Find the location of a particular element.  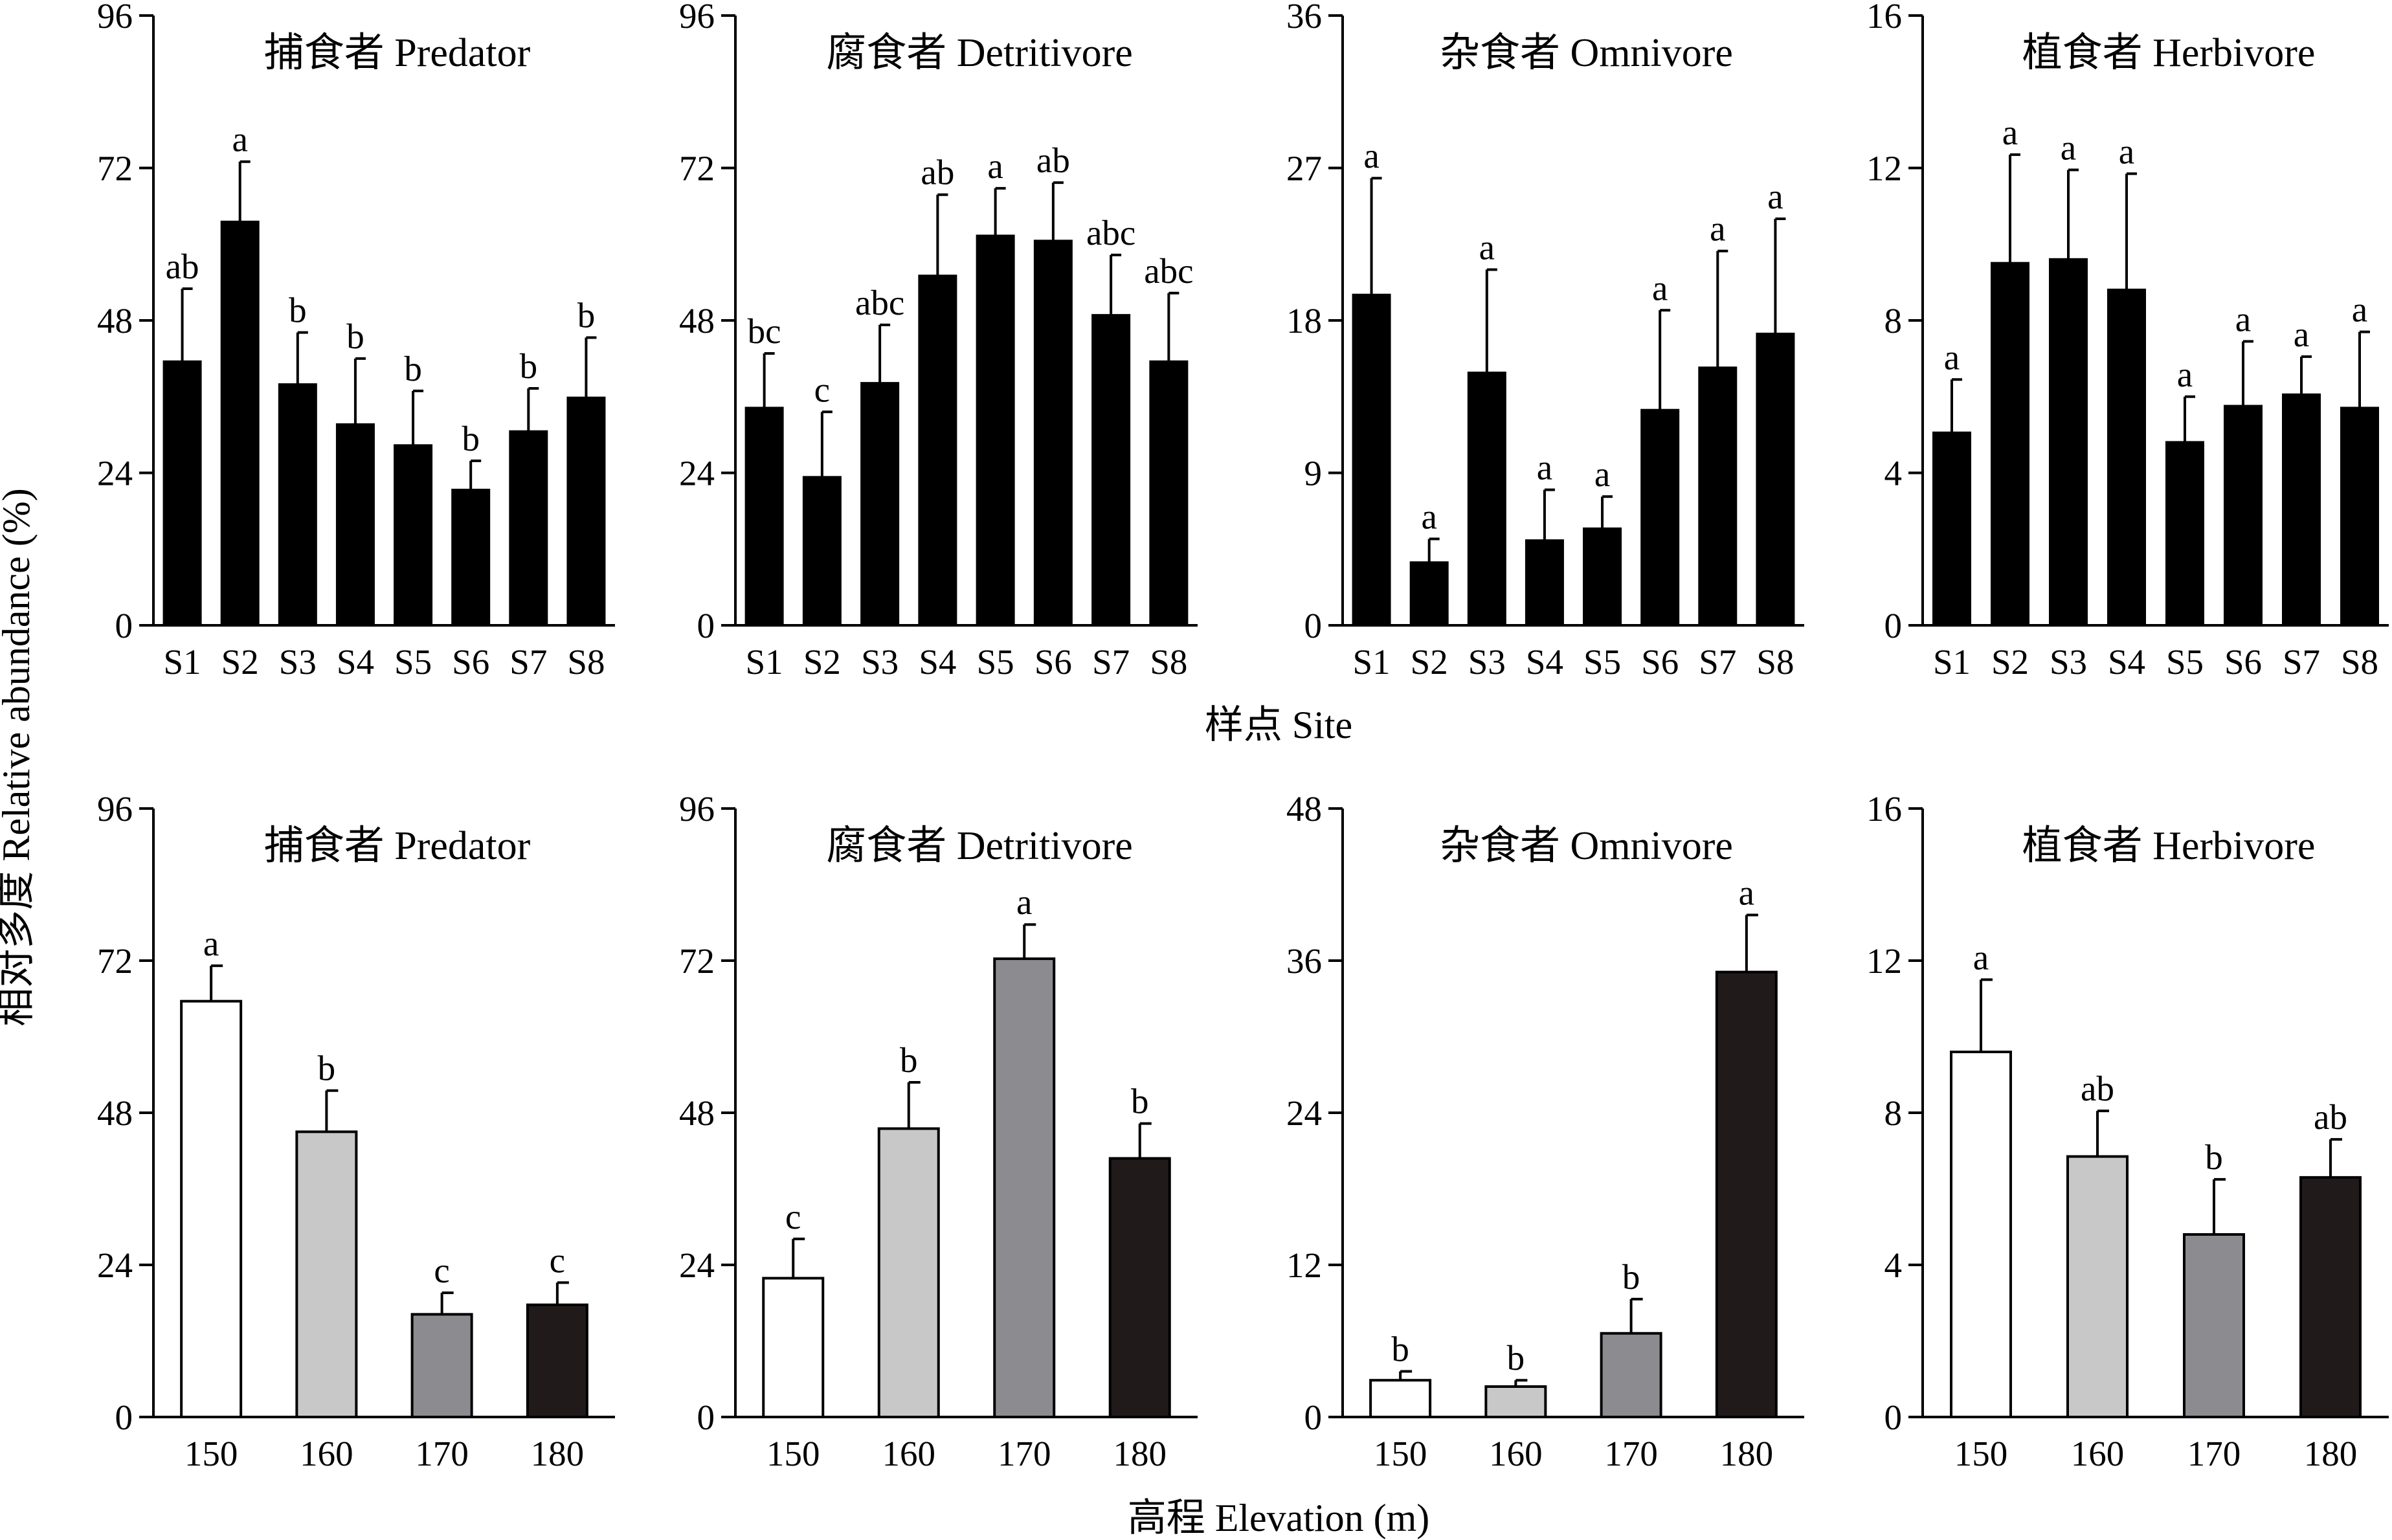

y-tick-label: 16 is located at coordinates (1884, 809).